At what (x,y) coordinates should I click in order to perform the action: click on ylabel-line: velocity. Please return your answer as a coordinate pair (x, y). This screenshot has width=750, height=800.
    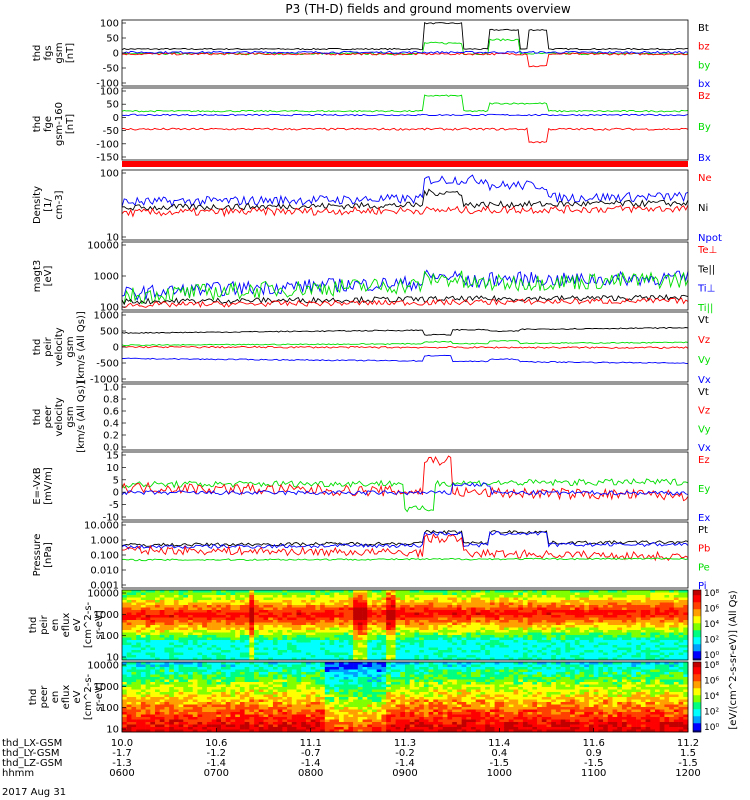
    Looking at the image, I should click on (59, 416).